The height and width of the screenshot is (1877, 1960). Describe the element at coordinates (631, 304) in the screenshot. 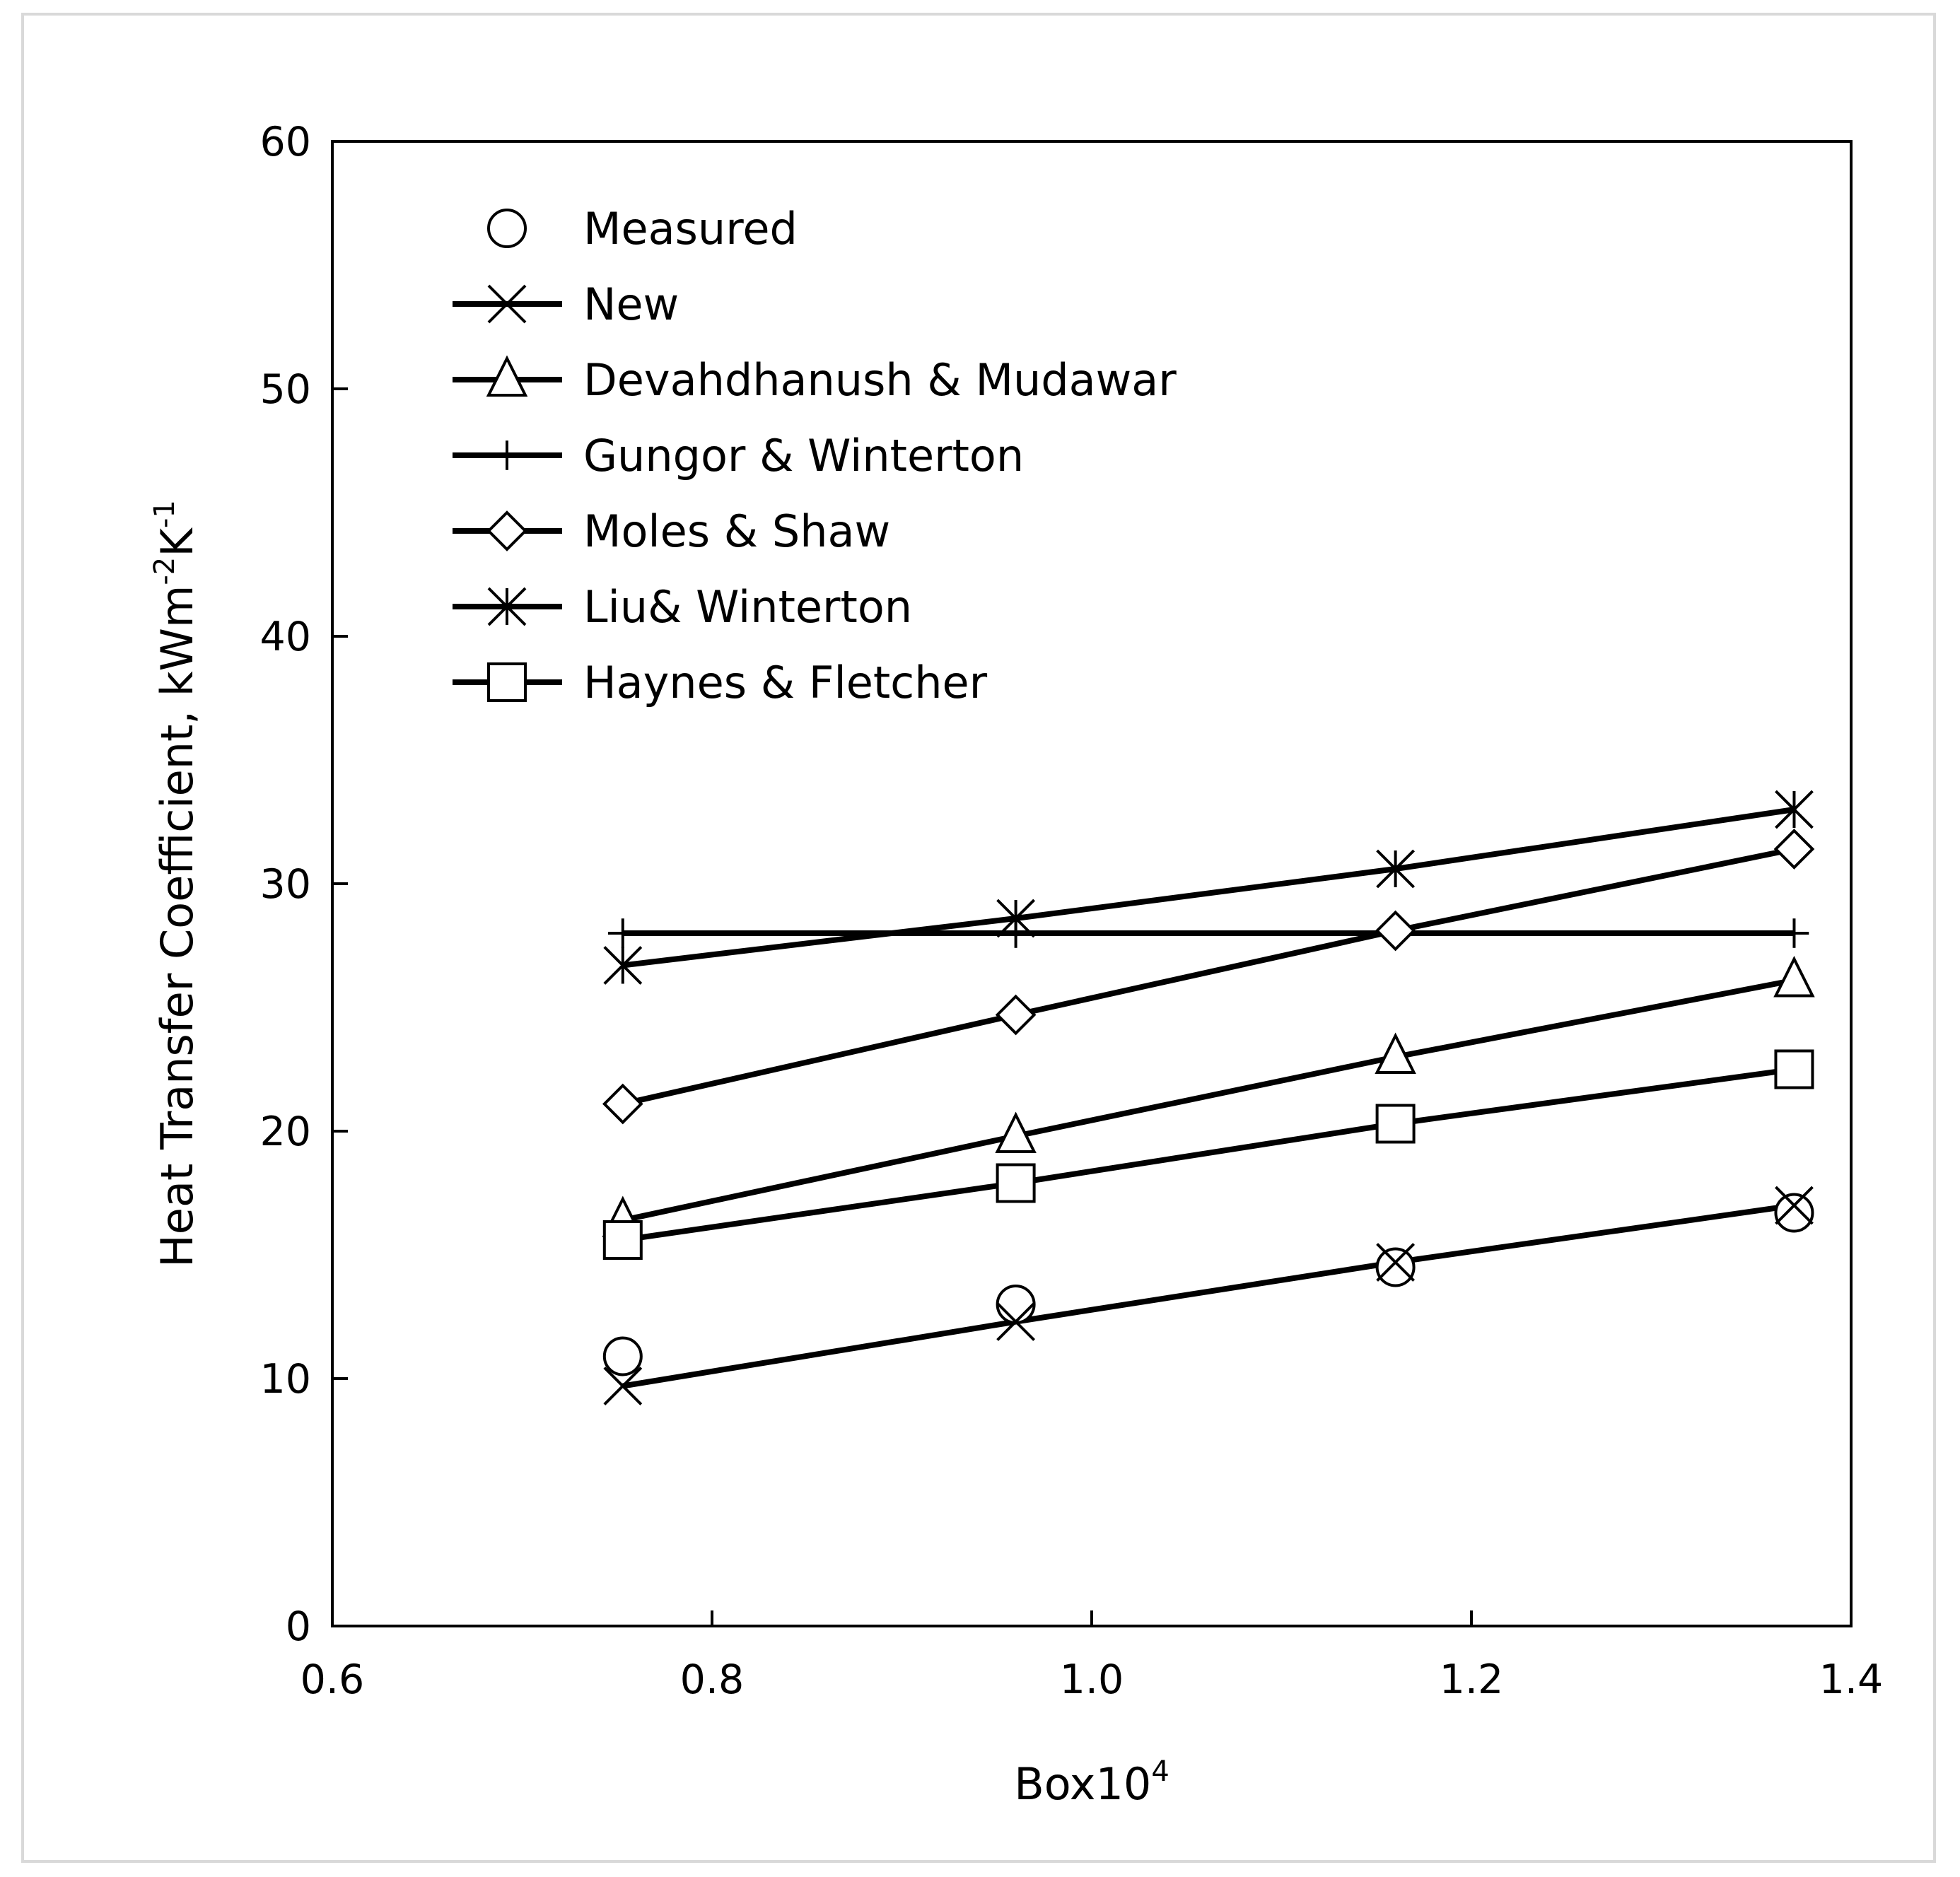

I see `legend-label: New` at that location.